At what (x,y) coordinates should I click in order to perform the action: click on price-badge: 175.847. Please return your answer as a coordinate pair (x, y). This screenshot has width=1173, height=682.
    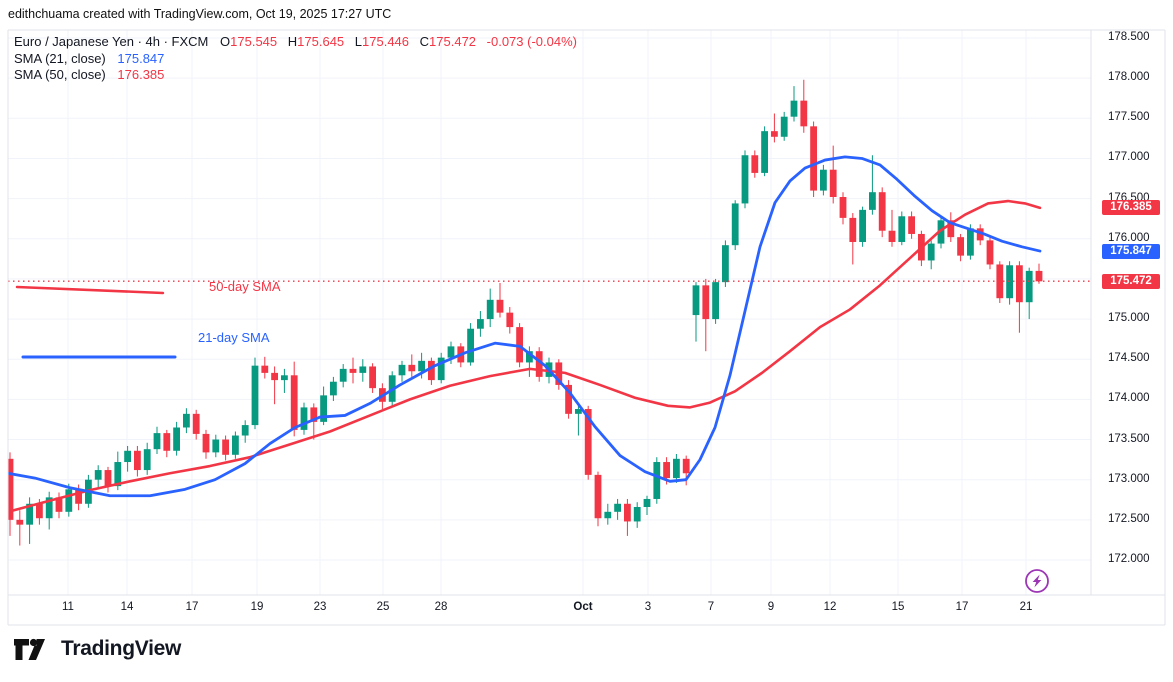
    Looking at the image, I should click on (1131, 251).